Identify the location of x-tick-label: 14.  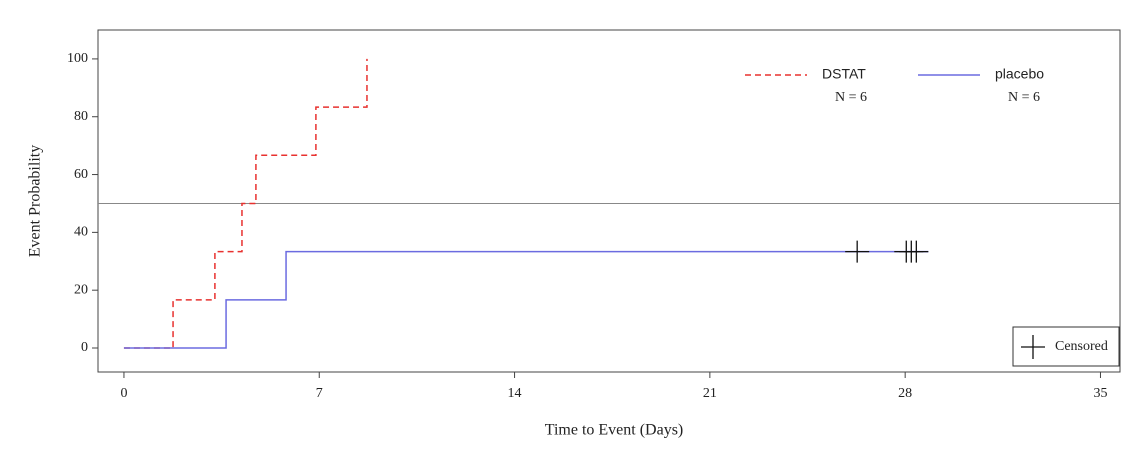
(515, 393).